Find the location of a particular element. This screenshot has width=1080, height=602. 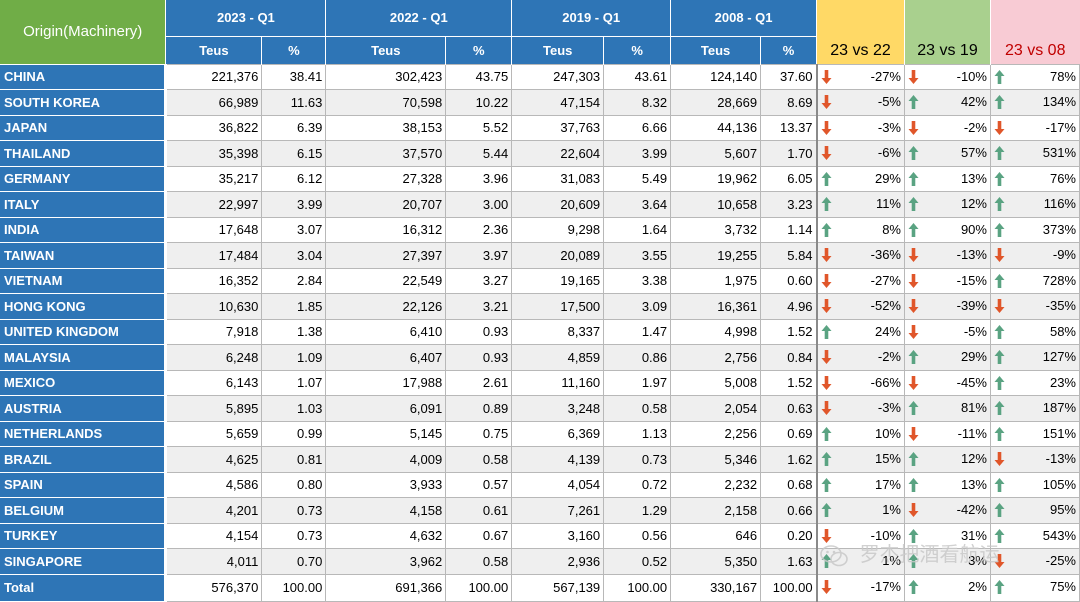

change-value: 10% is located at coordinates (887, 433).